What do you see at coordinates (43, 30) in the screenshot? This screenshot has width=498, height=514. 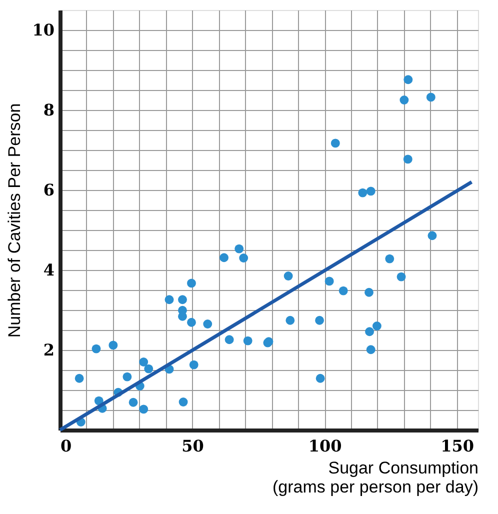 I see `y-tick-label: 10` at bounding box center [43, 30].